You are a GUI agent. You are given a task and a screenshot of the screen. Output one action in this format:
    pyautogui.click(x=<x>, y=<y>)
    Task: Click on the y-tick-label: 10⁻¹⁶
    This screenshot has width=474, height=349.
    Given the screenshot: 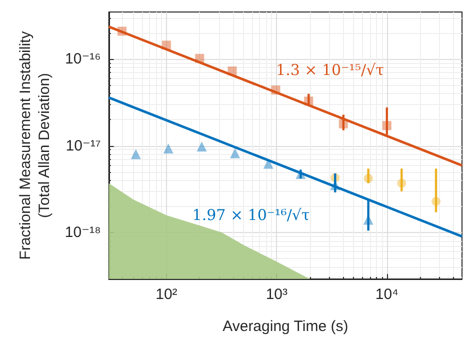 What is the action you would take?
    pyautogui.click(x=83, y=59)
    